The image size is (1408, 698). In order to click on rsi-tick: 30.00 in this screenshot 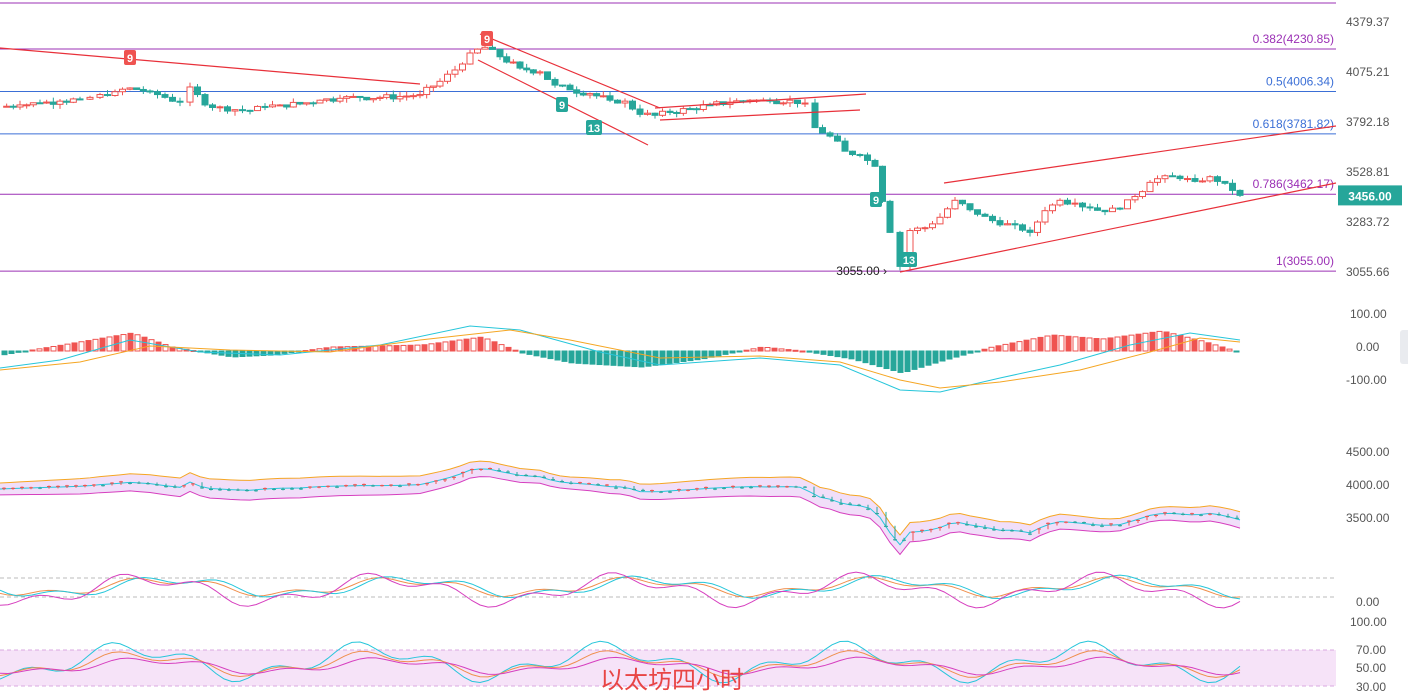, I will do `click(1371, 687)`.